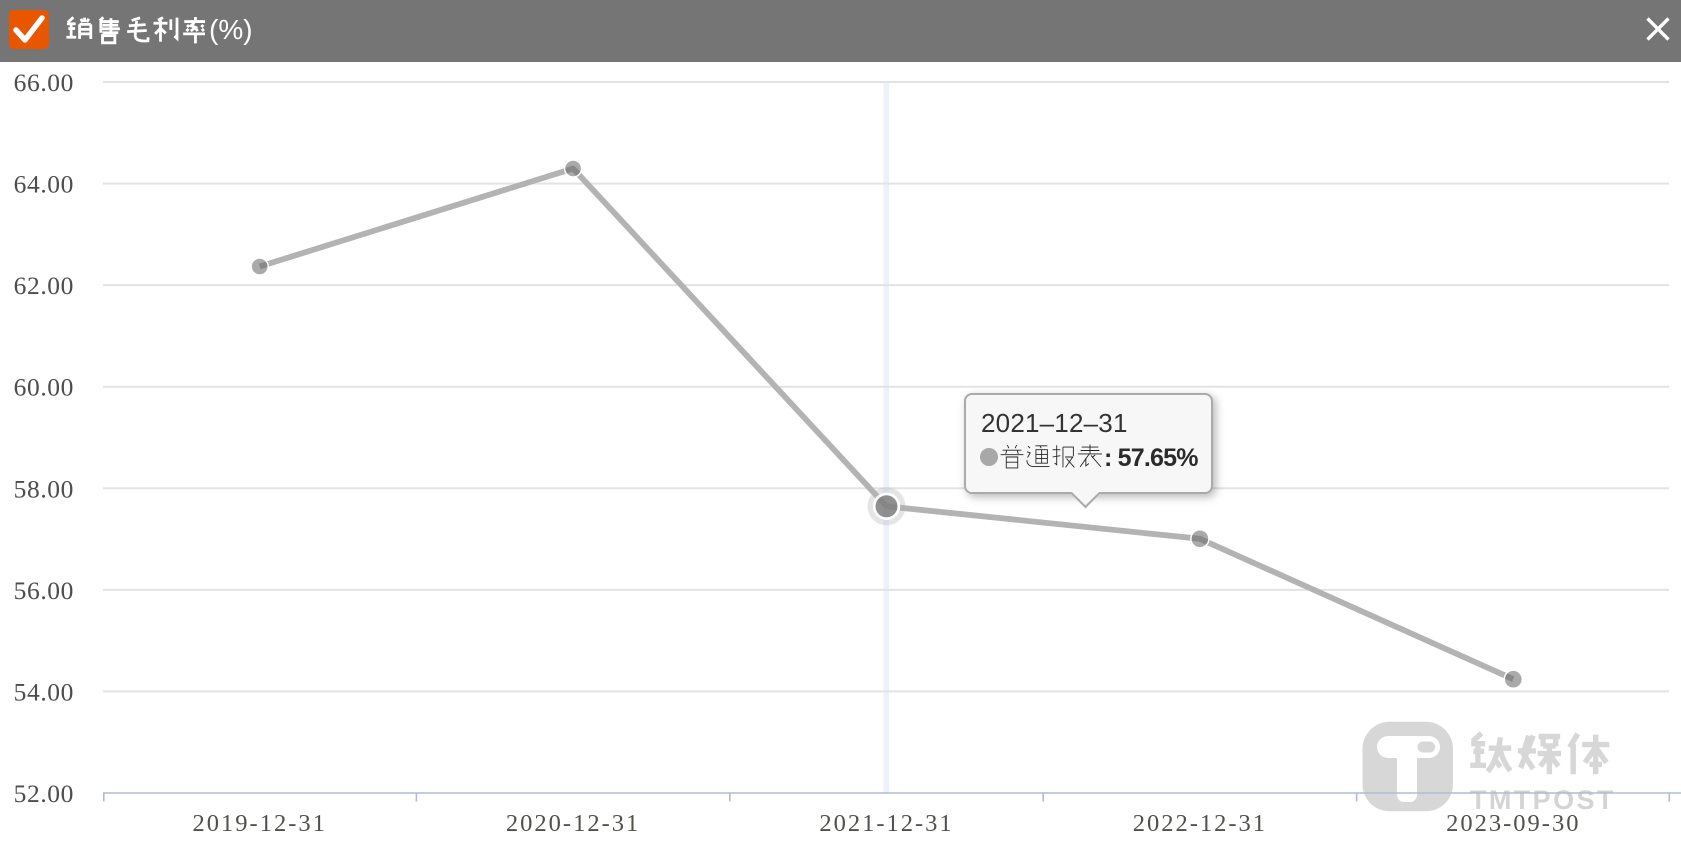 Image resolution: width=1681 pixels, height=844 pixels. Describe the element at coordinates (1200, 823) in the screenshot. I see `svg-text: 2022-12-31` at that location.